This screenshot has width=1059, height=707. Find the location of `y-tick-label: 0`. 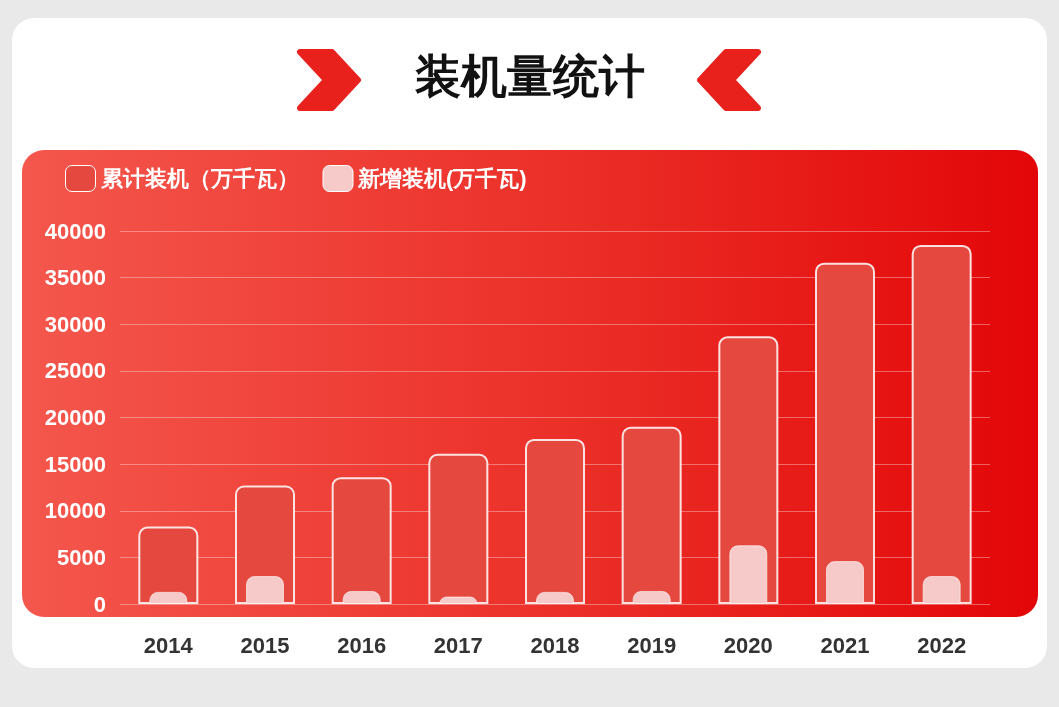

y-tick-label: 0 is located at coordinates (99, 604).